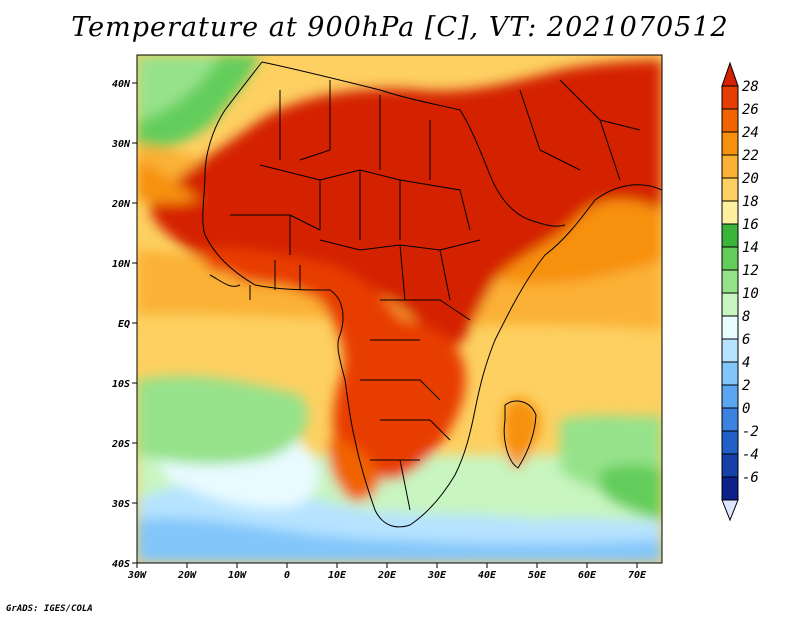 The width and height of the screenshot is (800, 618). I want to click on colorbar-label: 0, so click(746, 409).